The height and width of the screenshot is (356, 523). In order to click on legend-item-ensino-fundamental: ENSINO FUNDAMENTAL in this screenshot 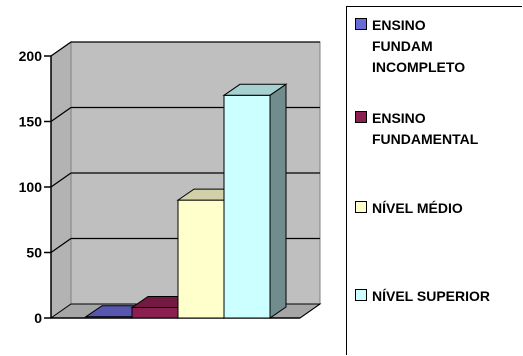, I will do `click(416, 129)`.